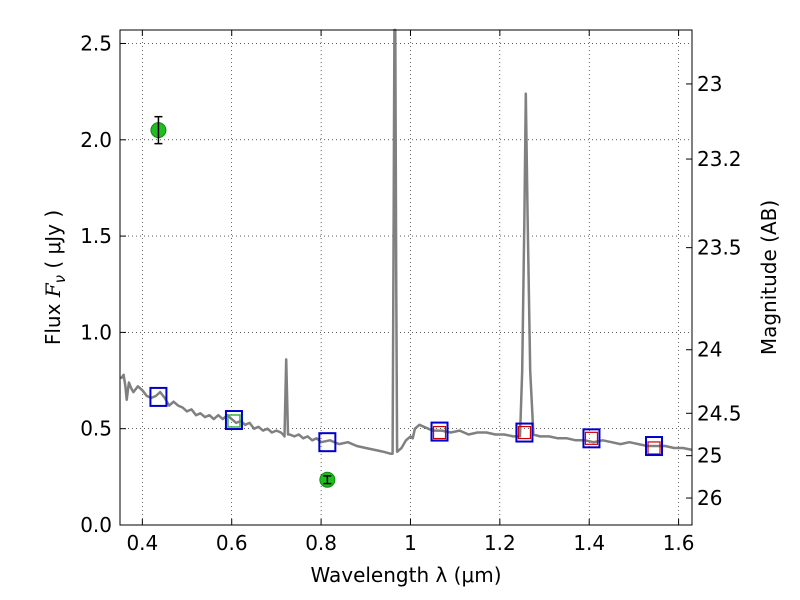 The width and height of the screenshot is (800, 600). What do you see at coordinates (53, 290) in the screenshot?
I see `y-axis-title-symbol: F` at bounding box center [53, 290].